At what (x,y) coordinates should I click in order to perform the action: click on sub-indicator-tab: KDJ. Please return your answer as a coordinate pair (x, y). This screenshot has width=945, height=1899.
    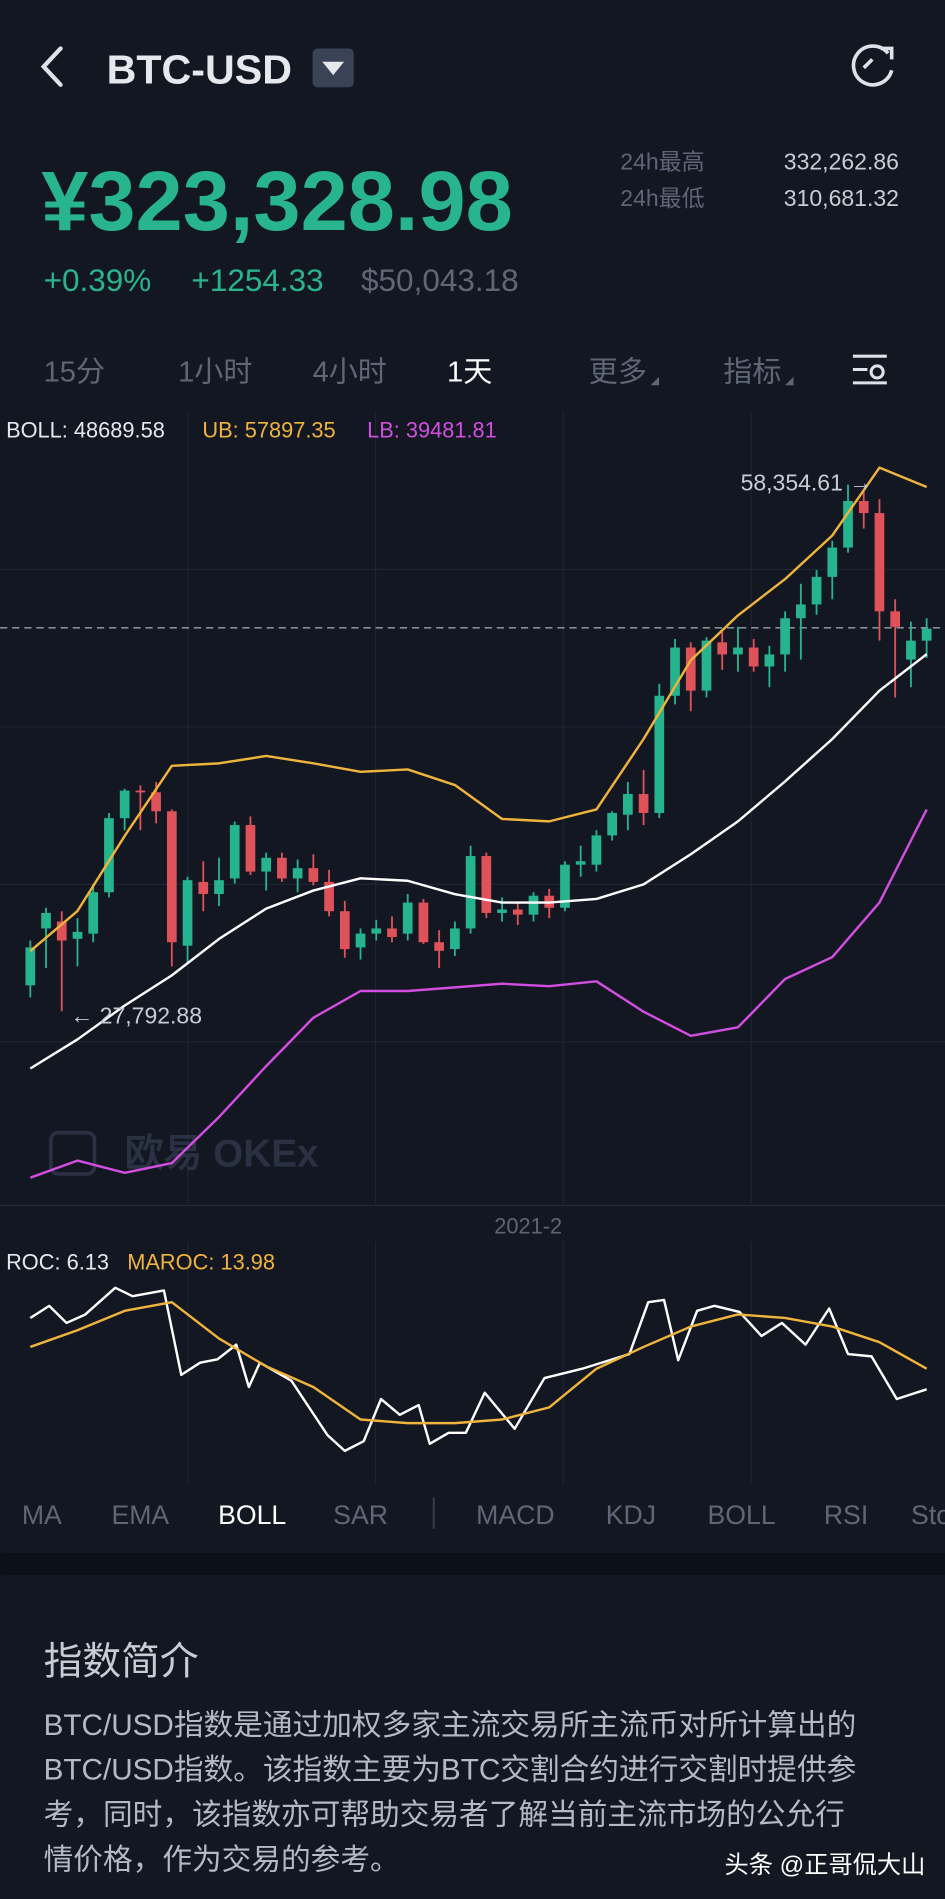
    Looking at the image, I should click on (631, 1515).